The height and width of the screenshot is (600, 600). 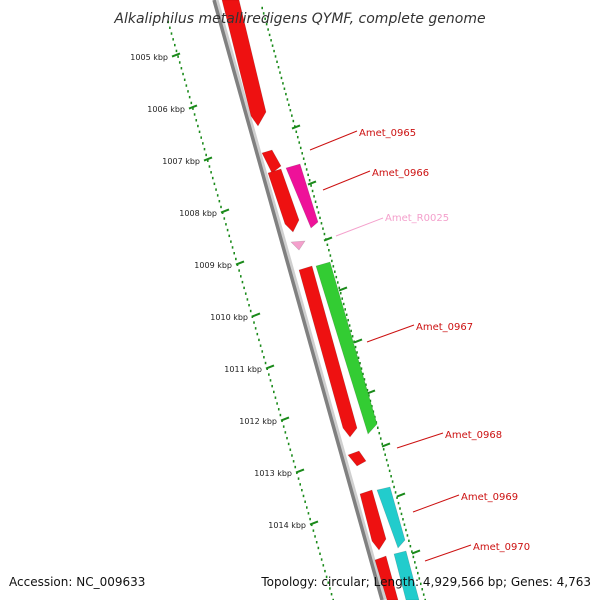 What do you see at coordinates (77, 582) in the screenshot?
I see `accession-label: Accession: NC_009633` at bounding box center [77, 582].